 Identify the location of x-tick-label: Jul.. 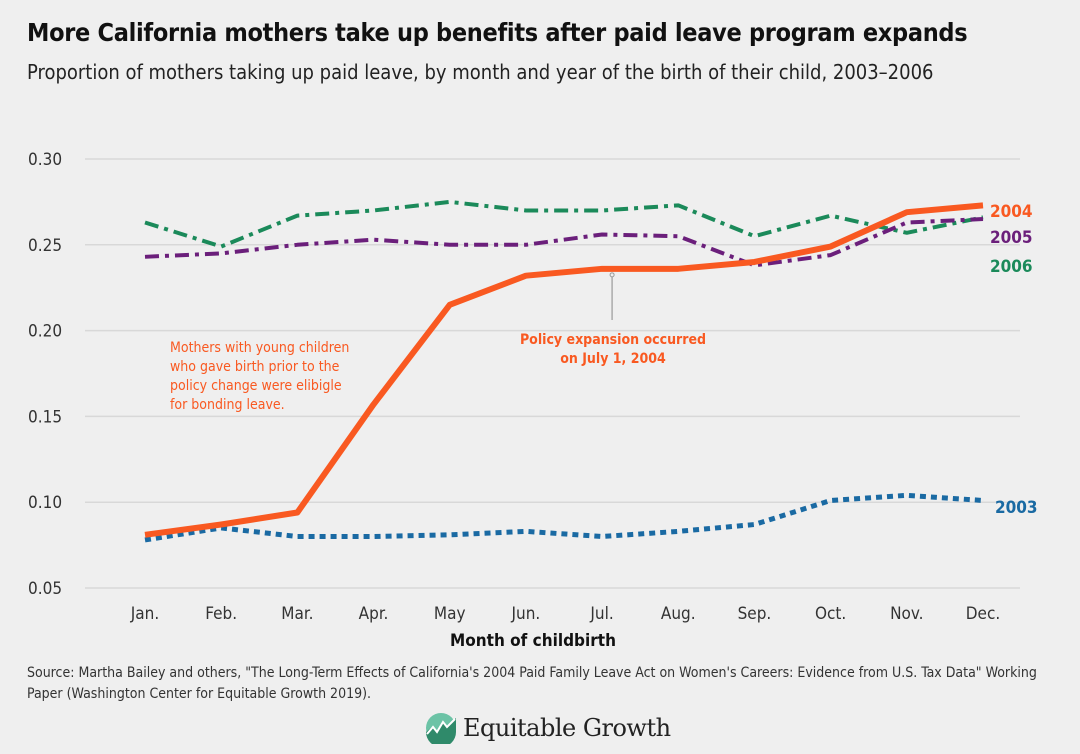
(601, 614).